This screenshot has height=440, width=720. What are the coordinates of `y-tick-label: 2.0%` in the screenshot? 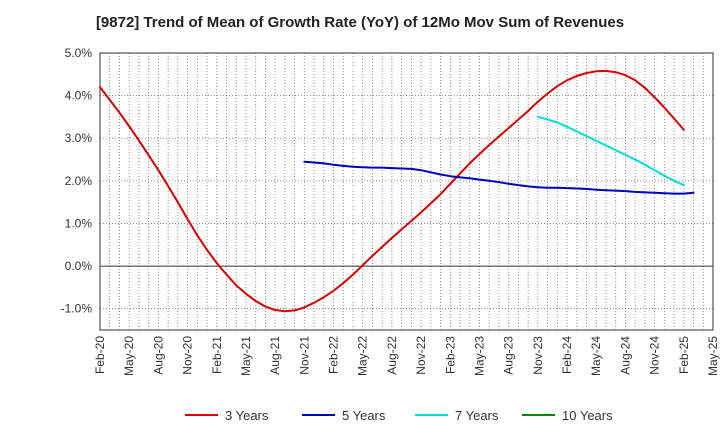 It's located at (79, 181).